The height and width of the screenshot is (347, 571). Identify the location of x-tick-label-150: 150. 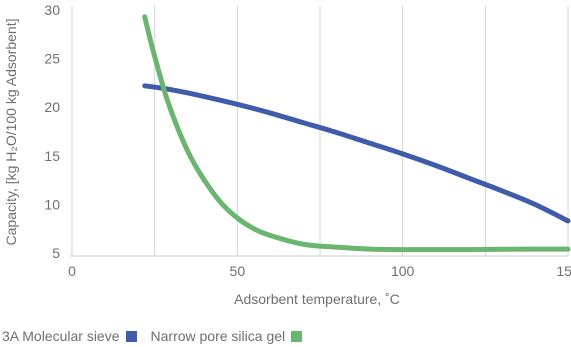
(563, 271).